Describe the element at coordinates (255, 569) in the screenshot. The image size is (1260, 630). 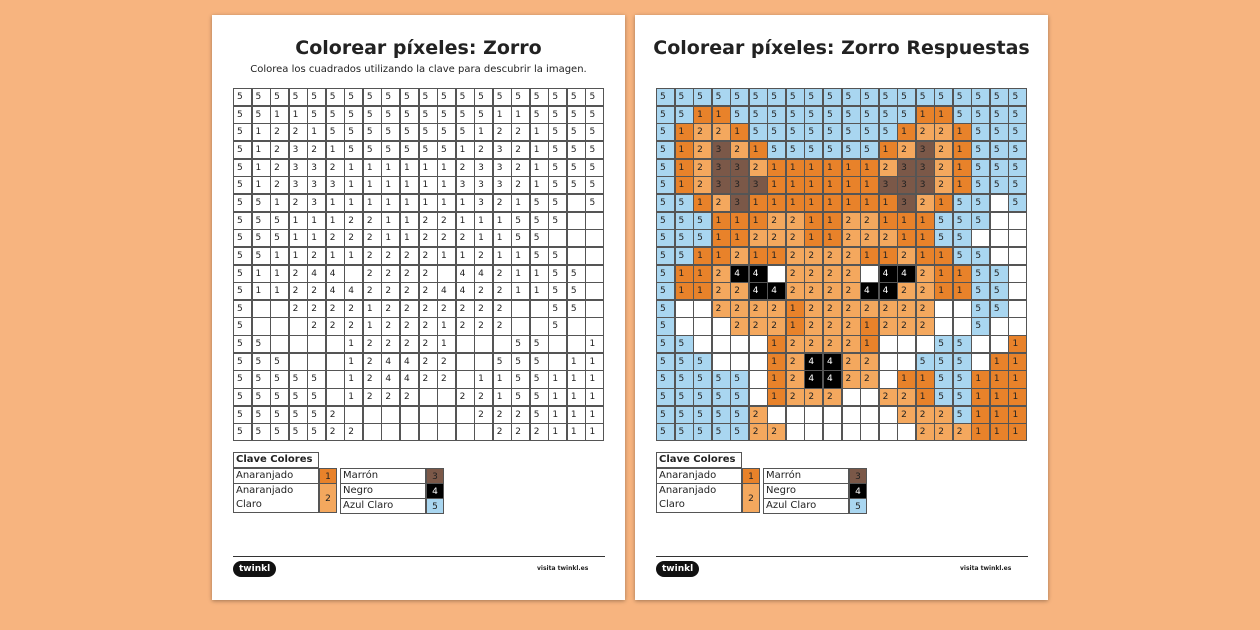
I see `logo: twinkl` at that location.